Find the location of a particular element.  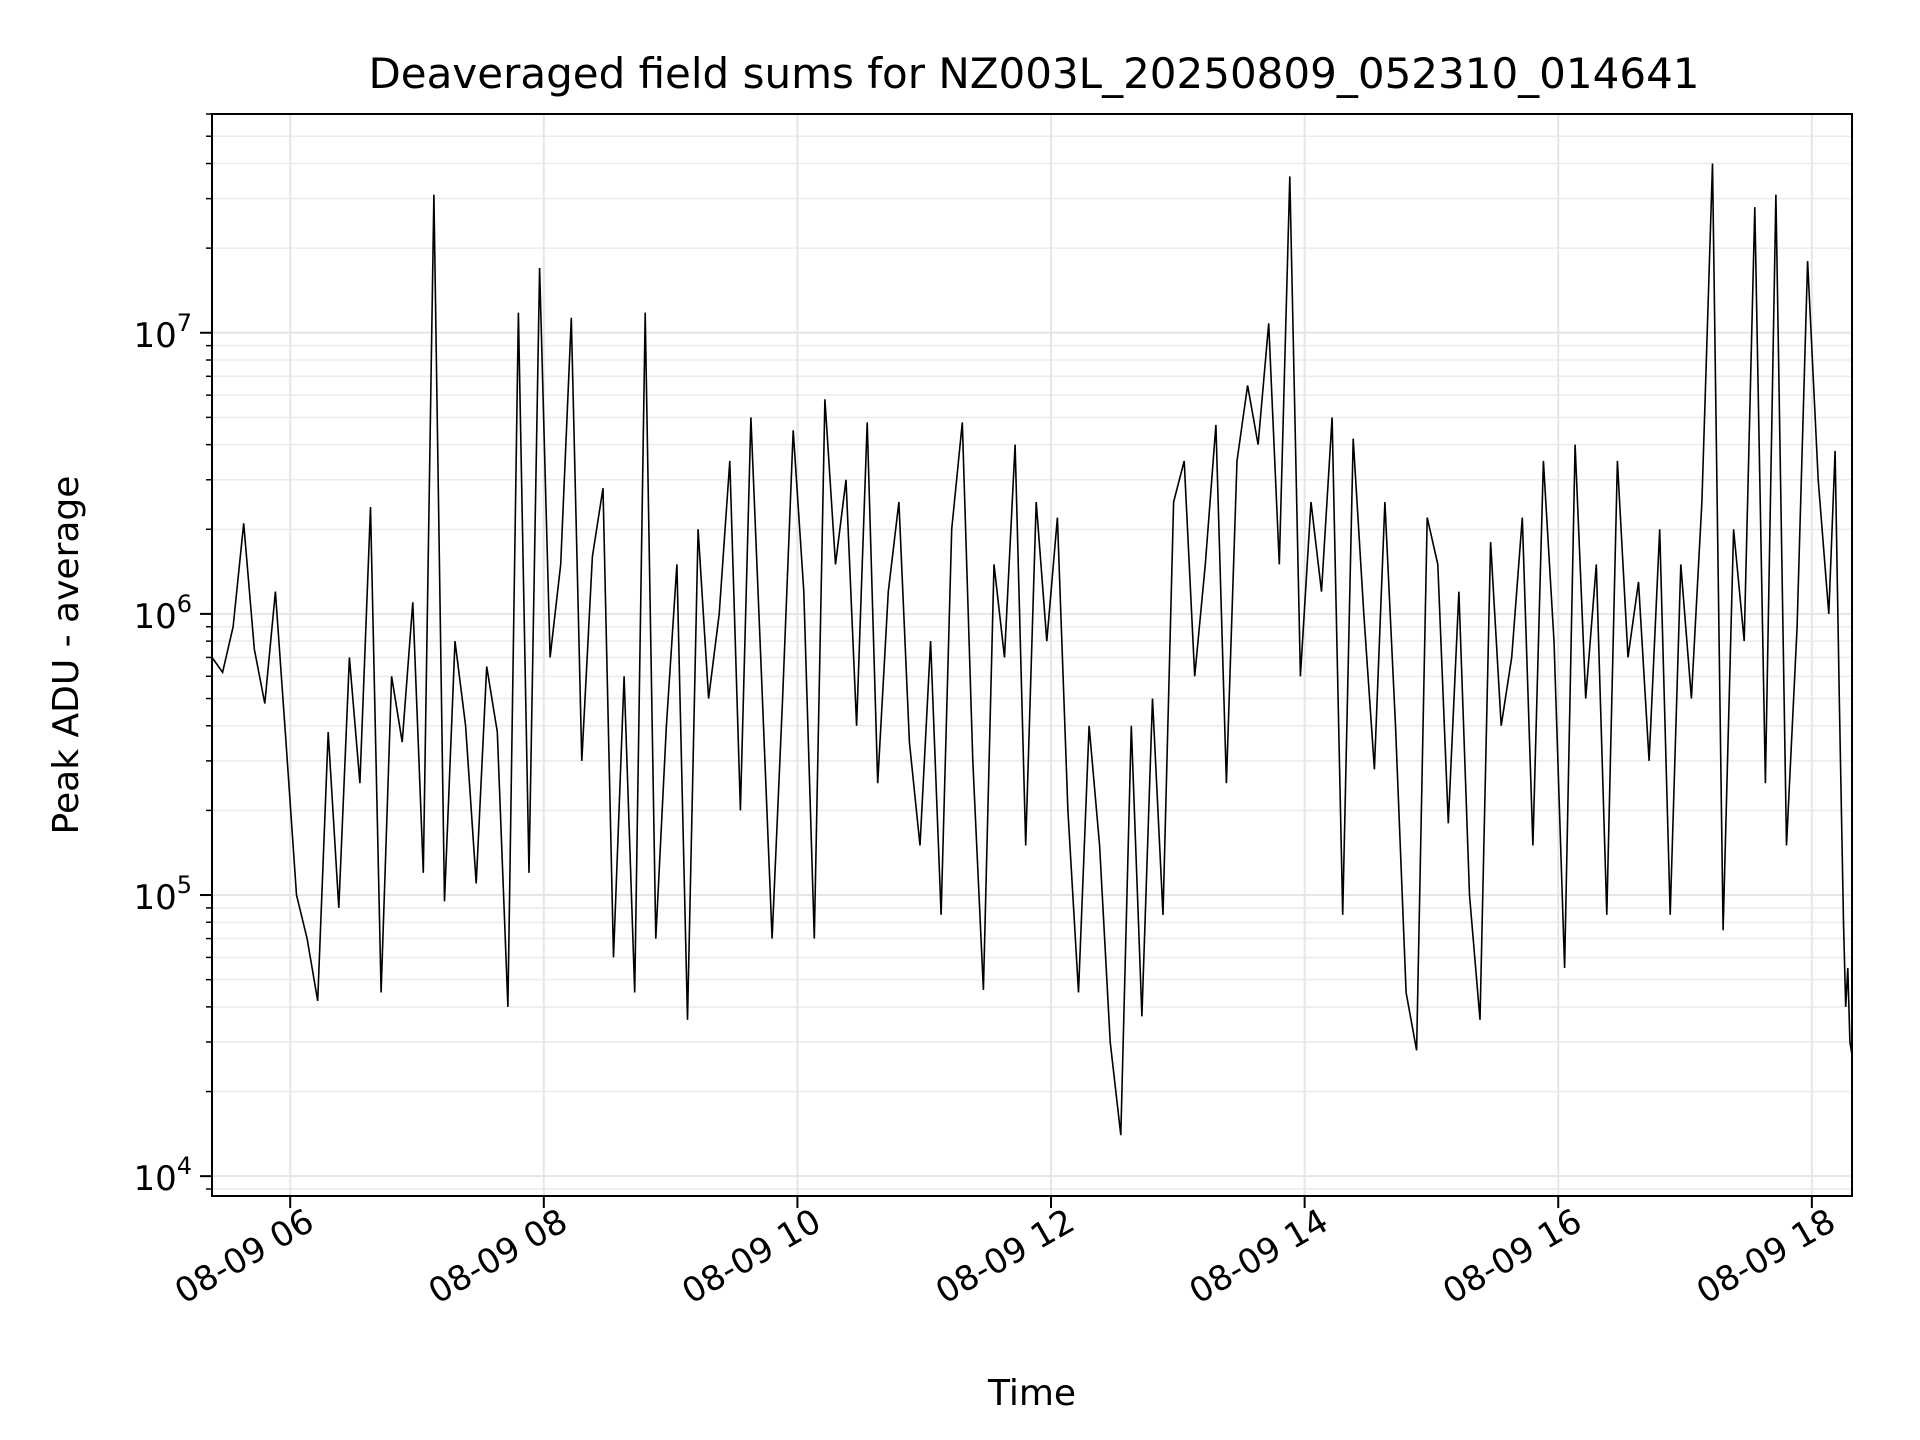

y-tick-label: 10⁵ is located at coordinates (162, 894).